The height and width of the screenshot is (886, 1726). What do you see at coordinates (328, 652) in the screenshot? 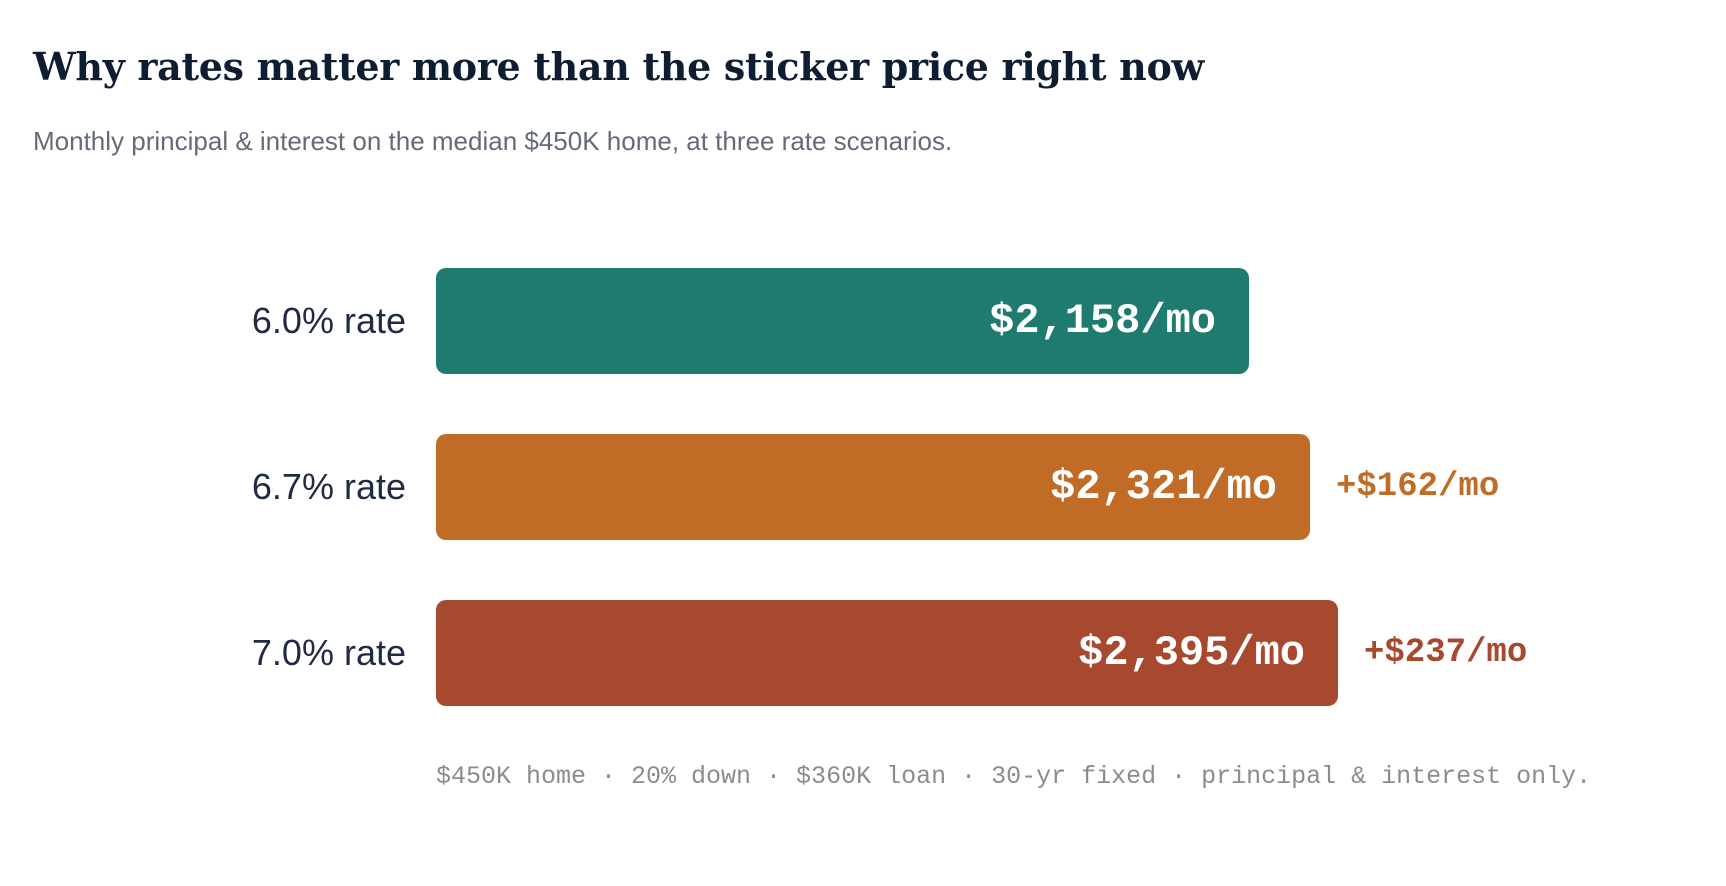
I see `category-label: 7.0% rate` at bounding box center [328, 652].